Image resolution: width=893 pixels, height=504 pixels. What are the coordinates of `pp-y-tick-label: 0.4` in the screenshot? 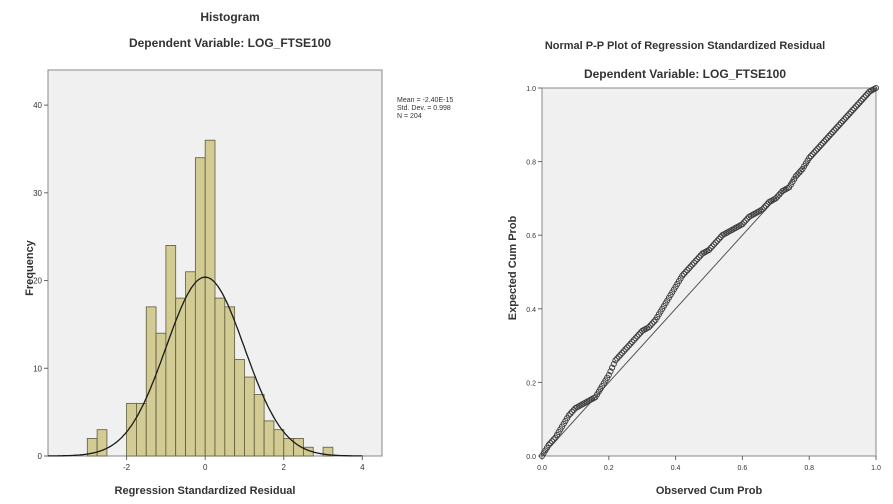 It's located at (531, 310).